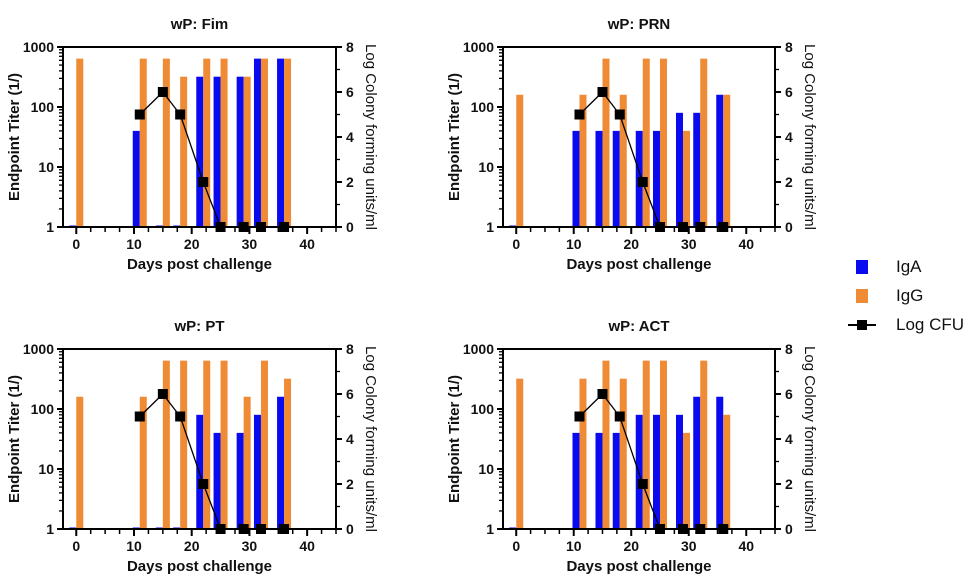  Describe the element at coordinates (350, 227) in the screenshot. I see `y2-tick-label: 0` at that location.